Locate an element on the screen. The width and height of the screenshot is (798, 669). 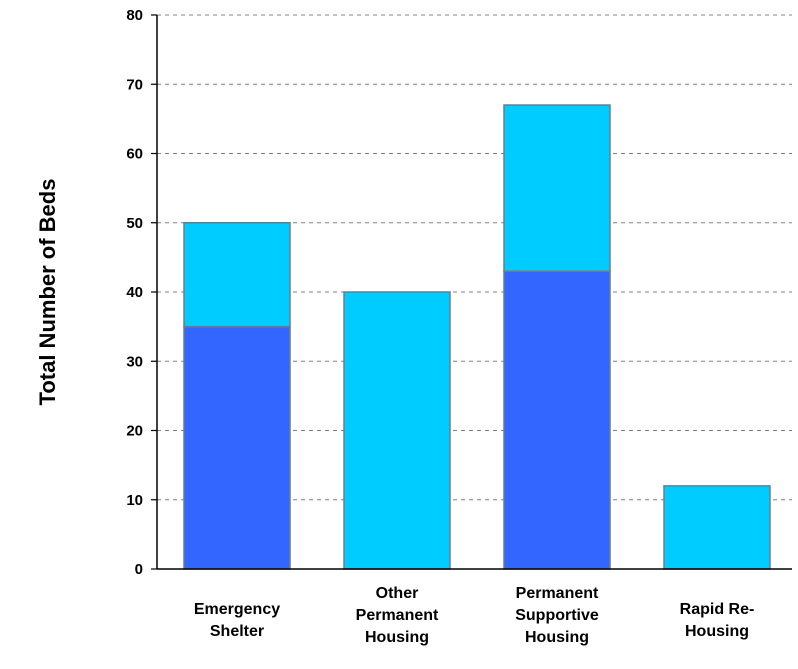
y-tick-label: 0 is located at coordinates (139, 569).